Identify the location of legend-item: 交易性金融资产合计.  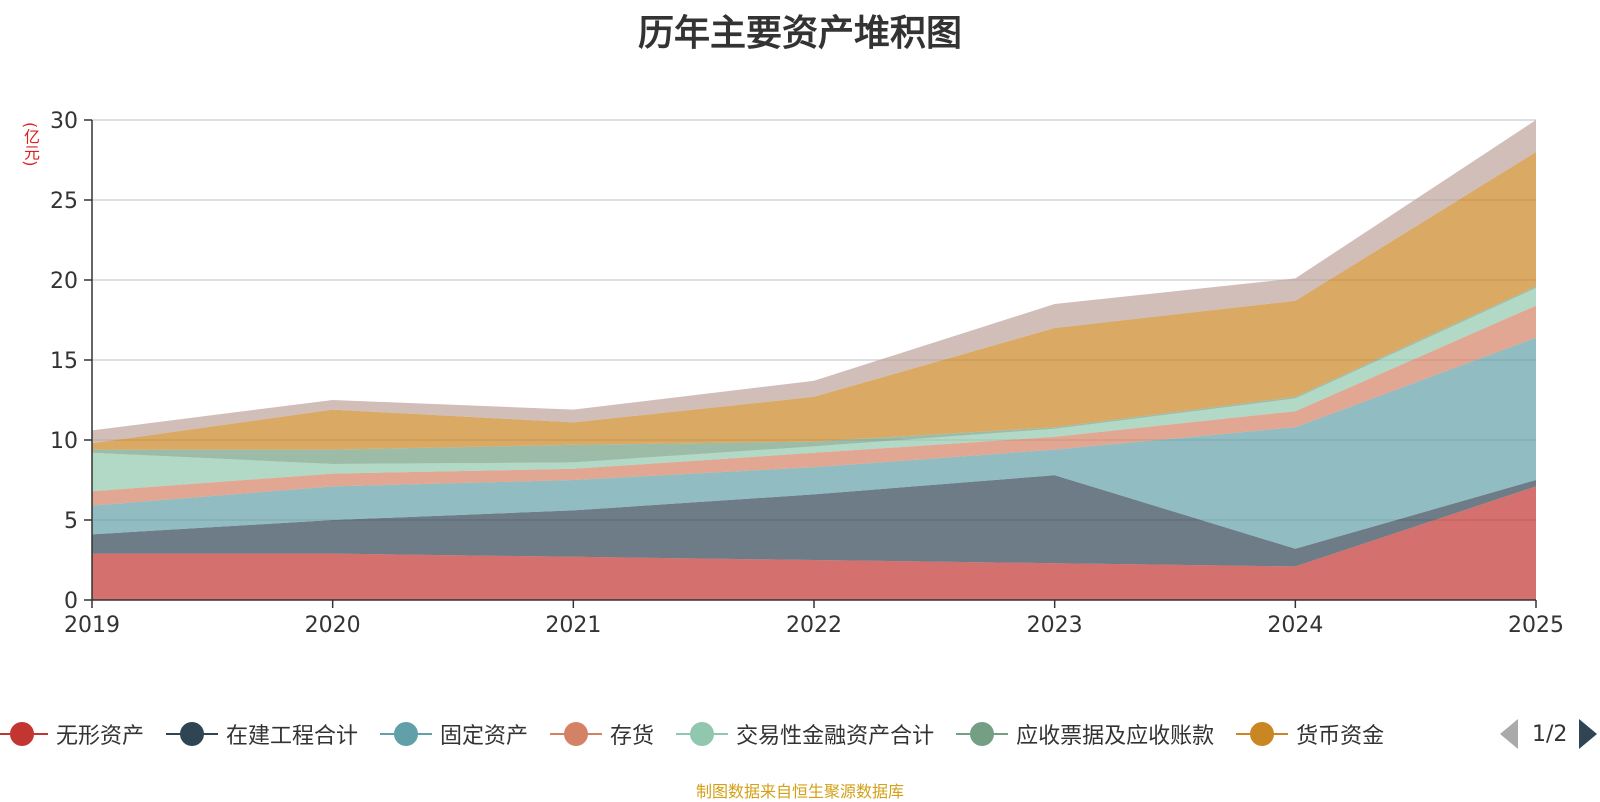
(805, 734).